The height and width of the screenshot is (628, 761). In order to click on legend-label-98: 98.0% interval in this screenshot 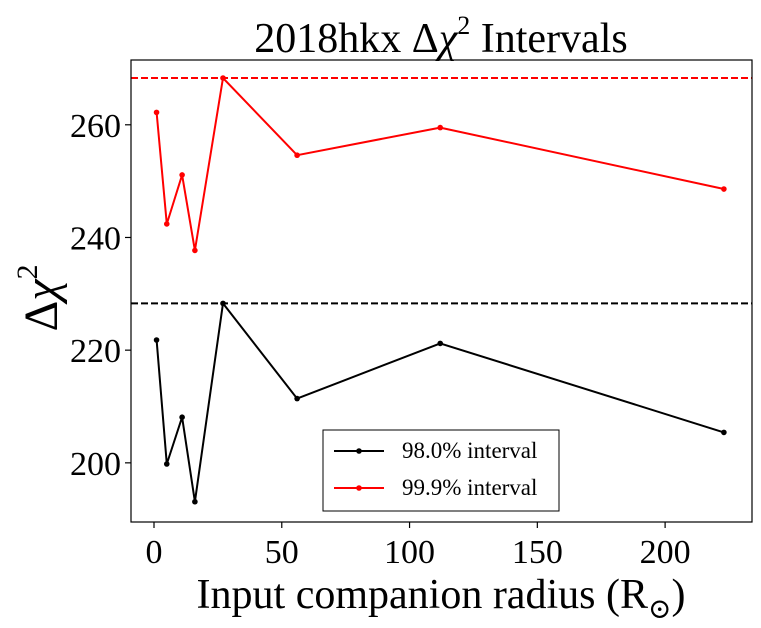, I will do `click(469, 450)`.